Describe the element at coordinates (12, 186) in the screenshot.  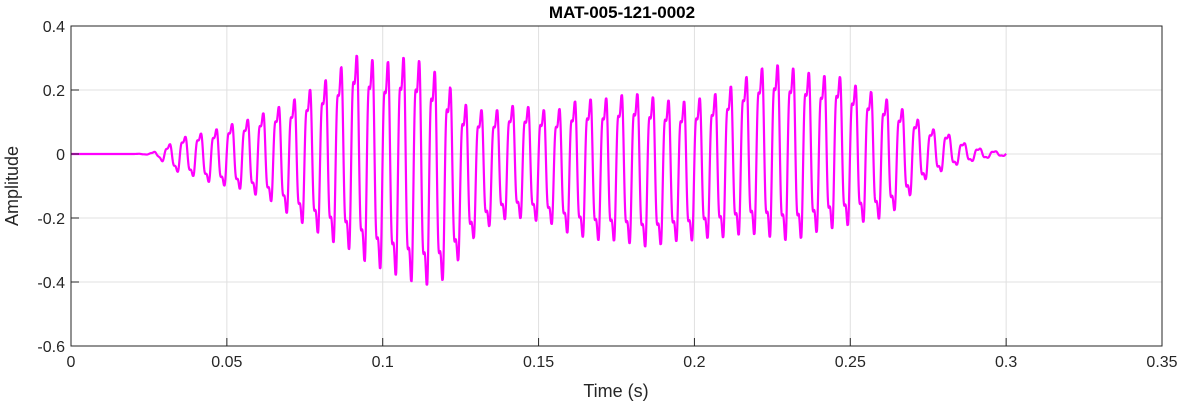
I see `y-axis-label: Amplitude` at that location.